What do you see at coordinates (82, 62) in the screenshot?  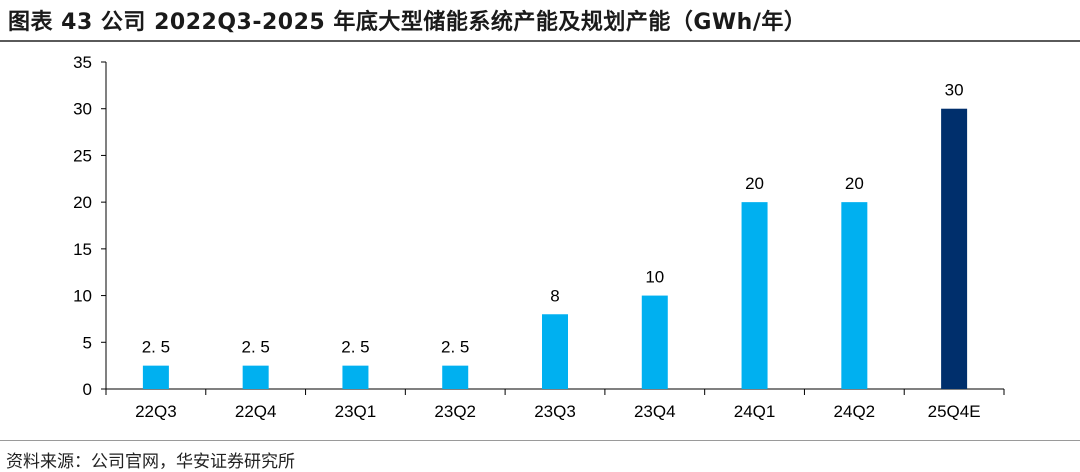 I see `y-tick-label: 35` at bounding box center [82, 62].